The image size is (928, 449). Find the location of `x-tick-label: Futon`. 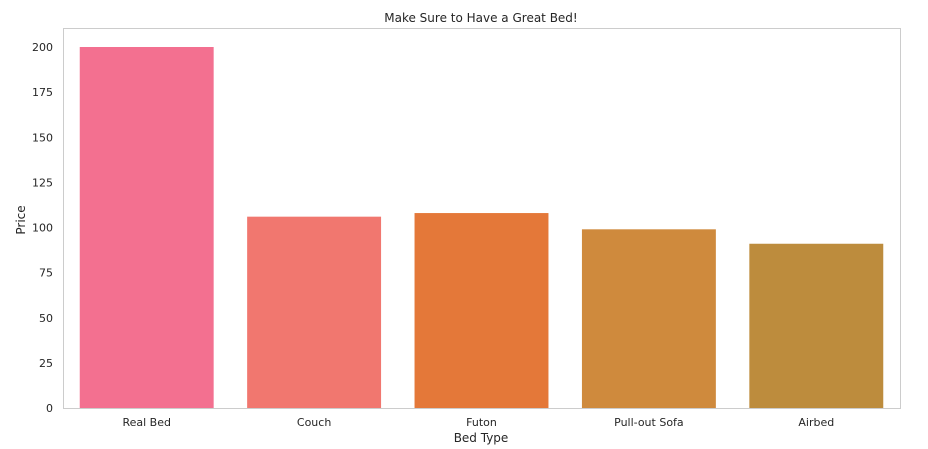

x-tick-label: Futon is located at coordinates (481, 422).